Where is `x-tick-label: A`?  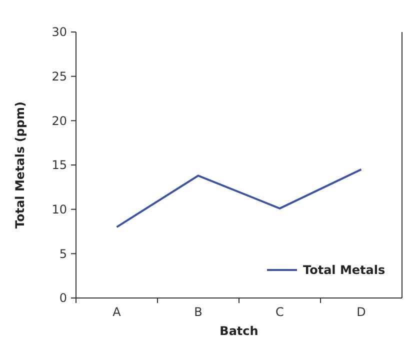 x-tick-label: A is located at coordinates (117, 312).